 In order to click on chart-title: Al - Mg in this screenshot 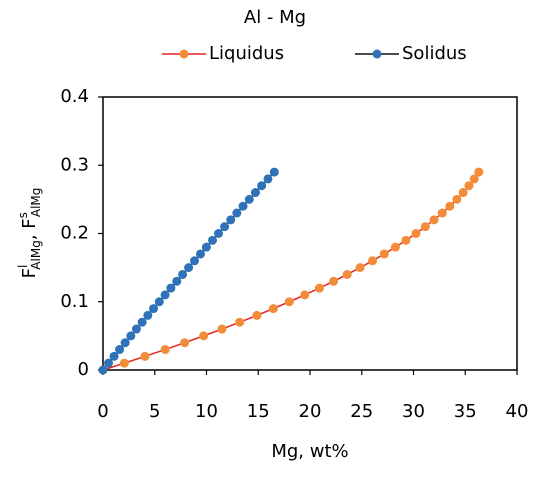, I will do `click(275, 17)`.